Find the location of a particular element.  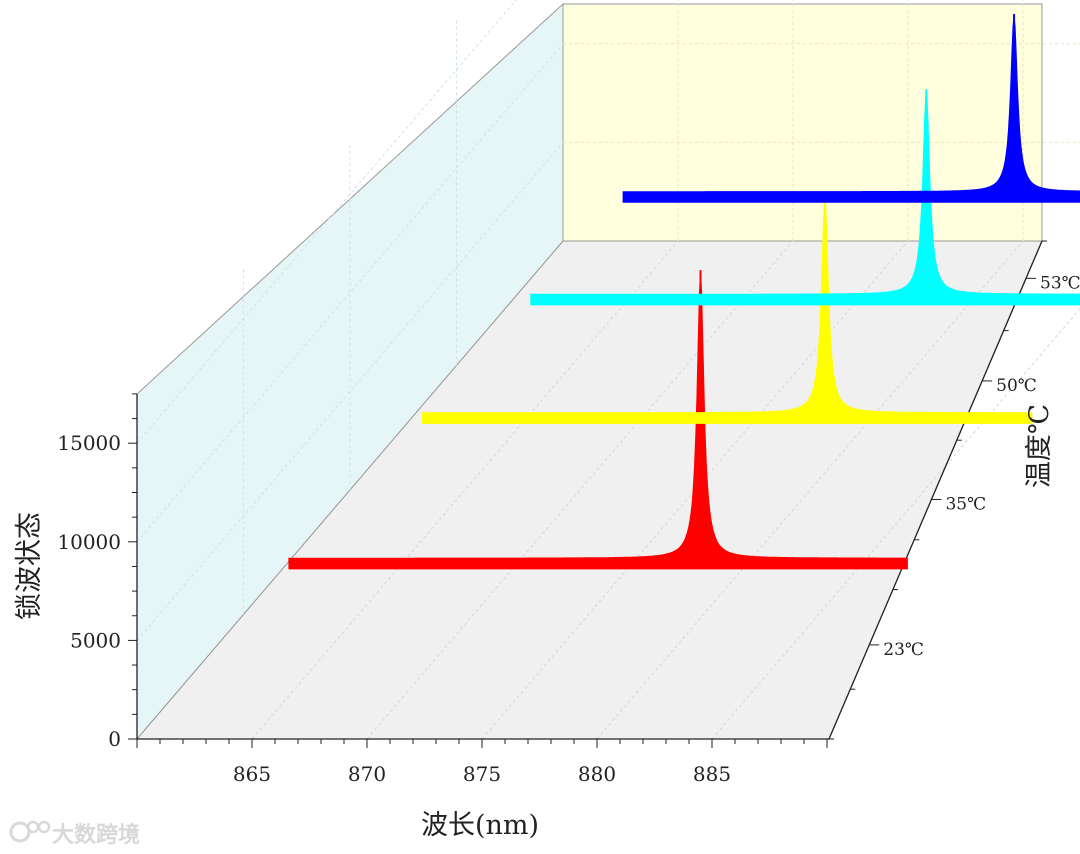

watermark-text: 大数跨境 is located at coordinates (96, 835).